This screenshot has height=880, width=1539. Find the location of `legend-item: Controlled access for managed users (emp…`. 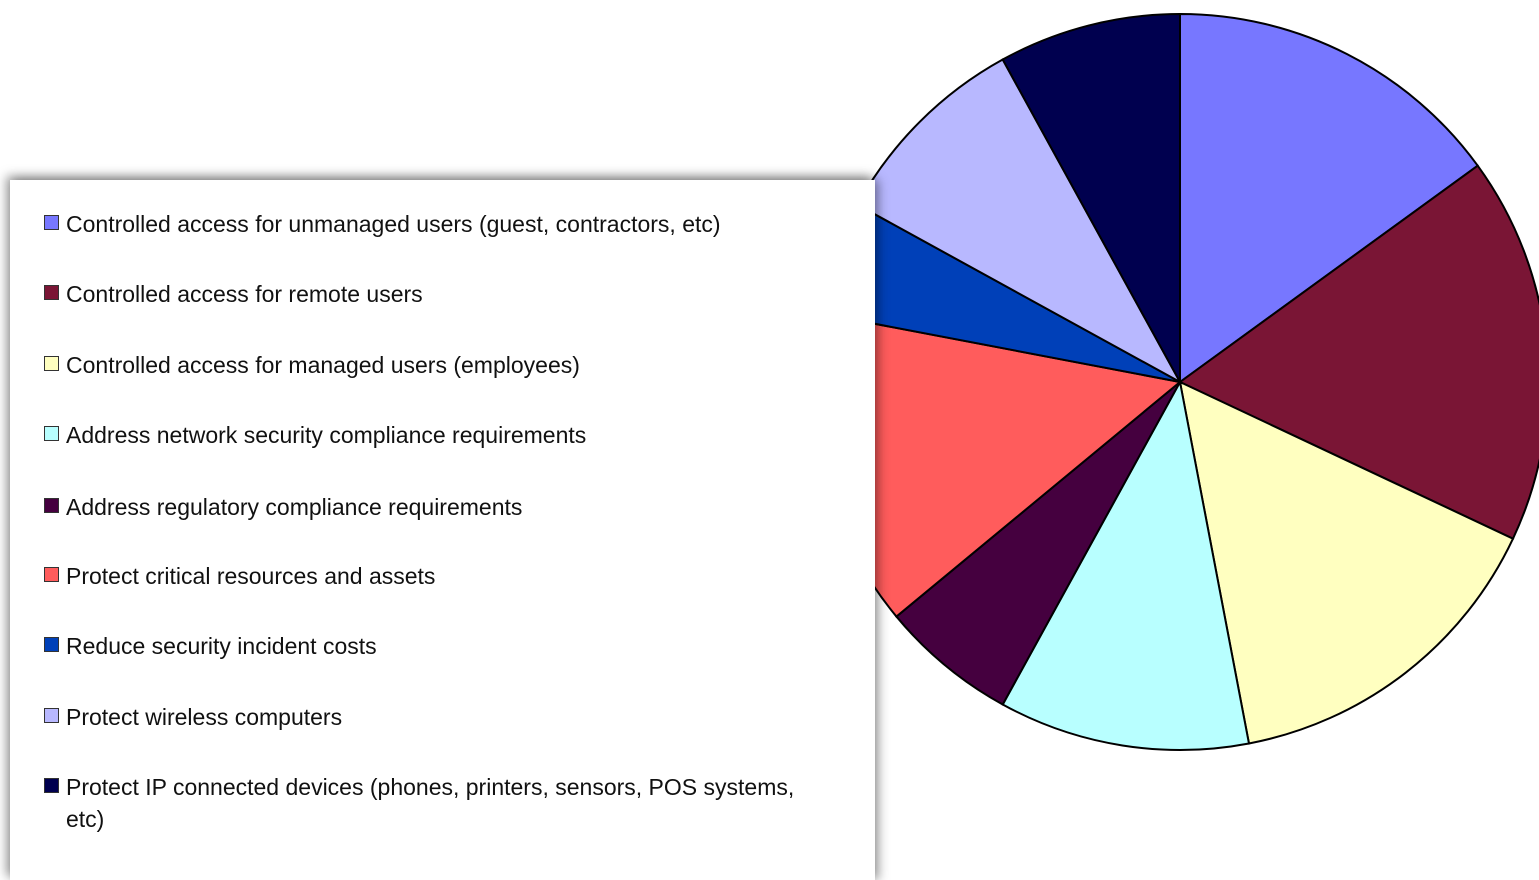

legend-item: Controlled access for managed users (emp… is located at coordinates (312, 365).